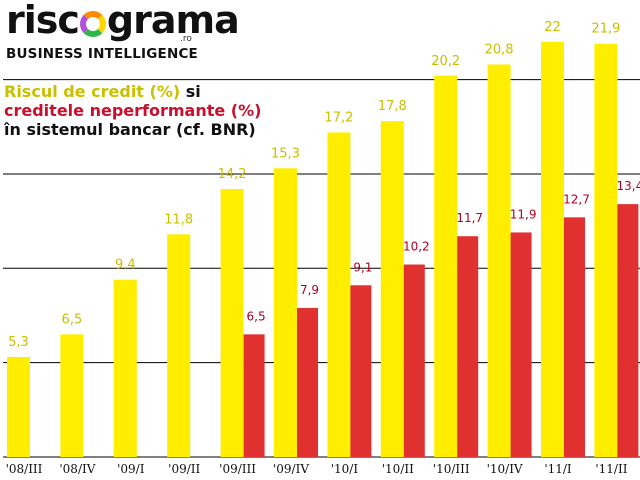 This screenshot has width=640, height=480. Describe the element at coordinates (338, 117) in the screenshot. I see `data-label-series1: 17,2` at that location.